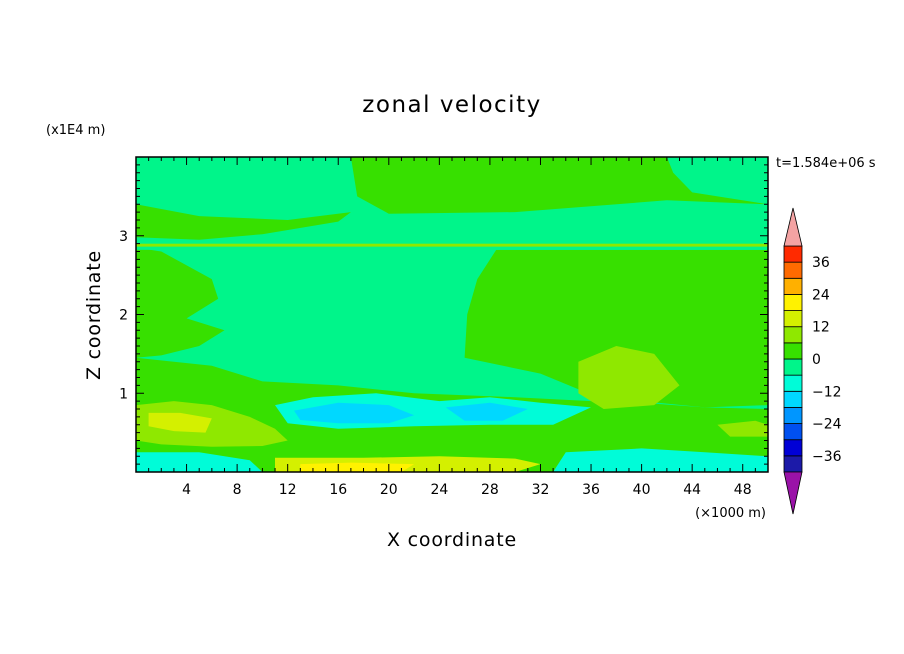 This screenshot has width=904, height=654. What do you see at coordinates (642, 490) in the screenshot?
I see `x-tick-label: 40` at bounding box center [642, 490].